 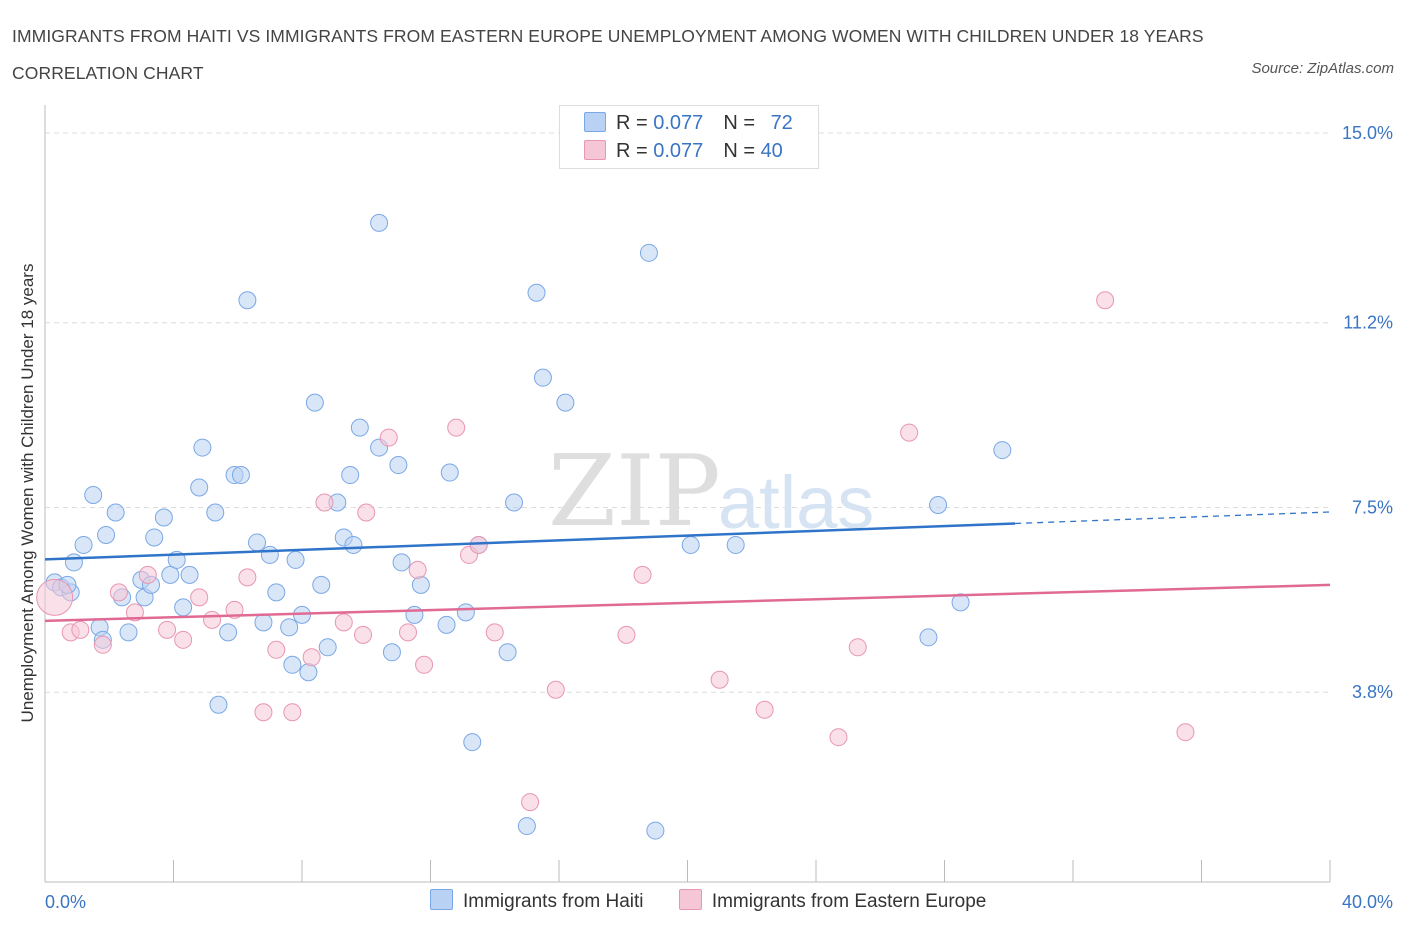 I want to click on y-tick-label: 7.5%, so click(x=1372, y=507).